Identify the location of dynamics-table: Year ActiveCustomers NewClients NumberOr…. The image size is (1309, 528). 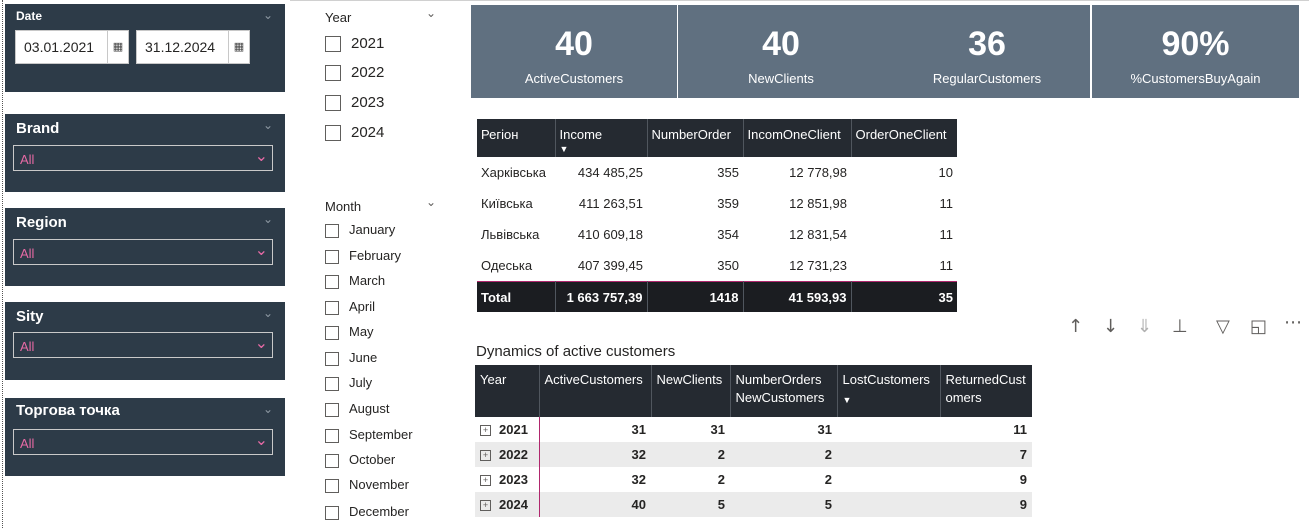
(753, 441).